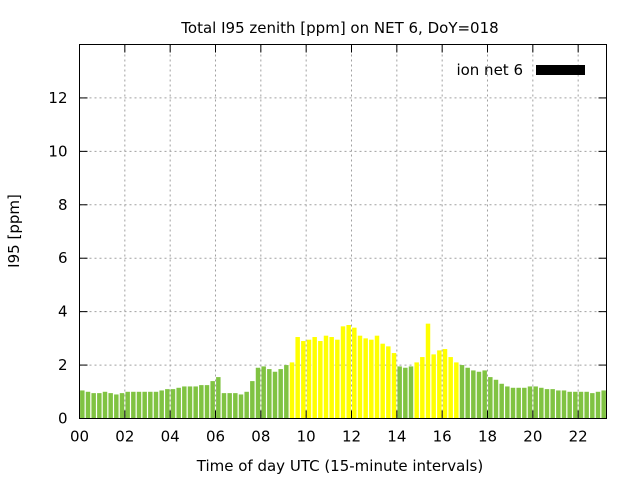  I want to click on x-tick-label: 20, so click(532, 437).